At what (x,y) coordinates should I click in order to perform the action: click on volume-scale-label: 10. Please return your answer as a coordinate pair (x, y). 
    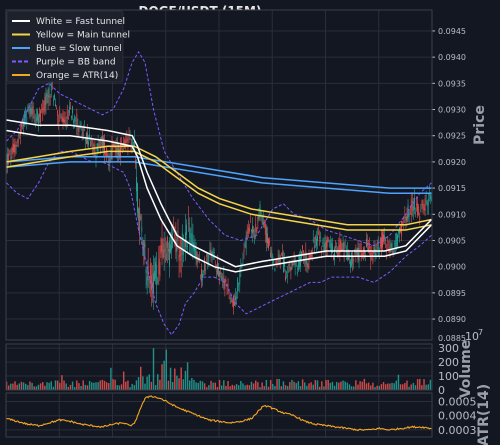
    Looking at the image, I should click on (472, 336).